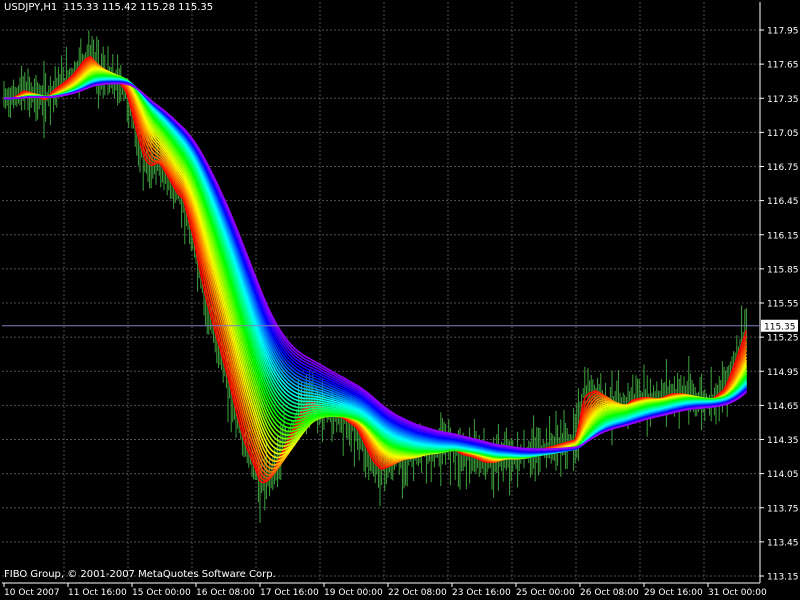 The width and height of the screenshot is (800, 600). I want to click on x-tick-label: 19 Oct 00:00, so click(353, 593).